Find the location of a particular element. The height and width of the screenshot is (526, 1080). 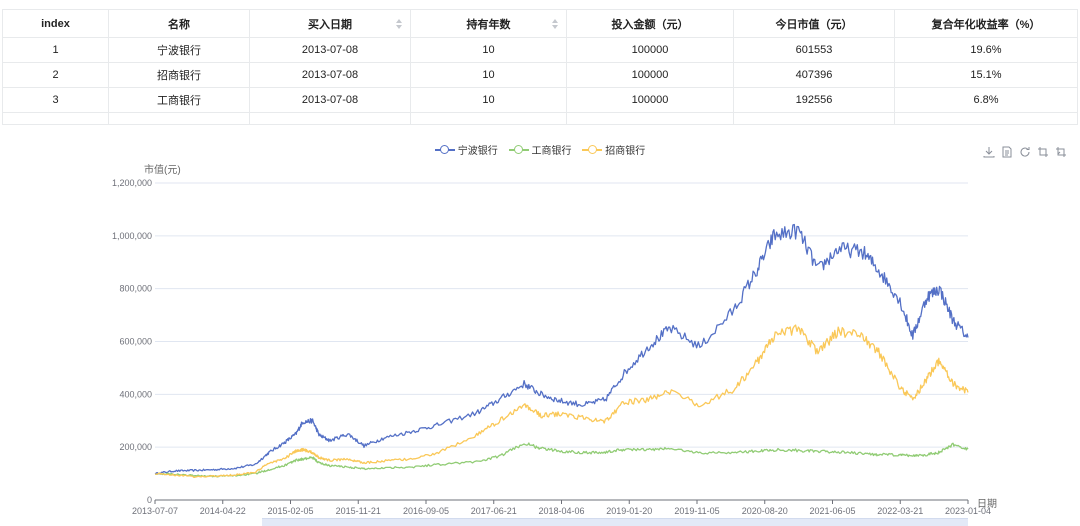

legend-item-cmb: 招商银行 is located at coordinates (613, 149).